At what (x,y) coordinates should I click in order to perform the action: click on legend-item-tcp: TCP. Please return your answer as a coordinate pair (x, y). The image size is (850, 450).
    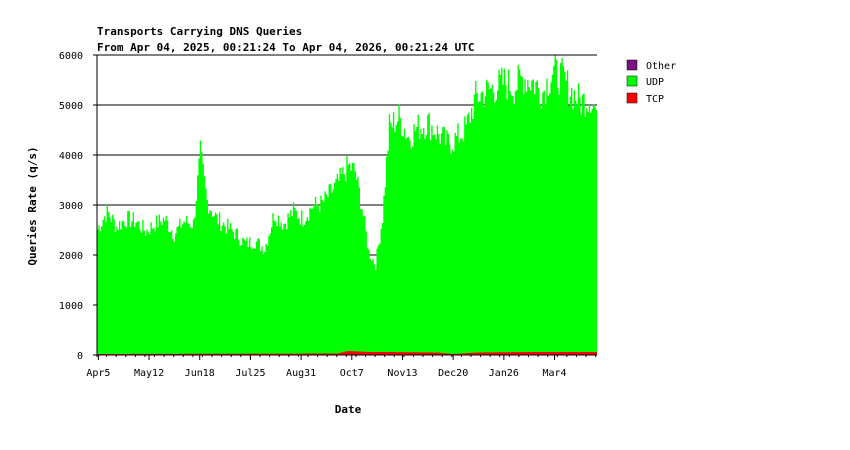
    Looking at the image, I should click on (645, 98).